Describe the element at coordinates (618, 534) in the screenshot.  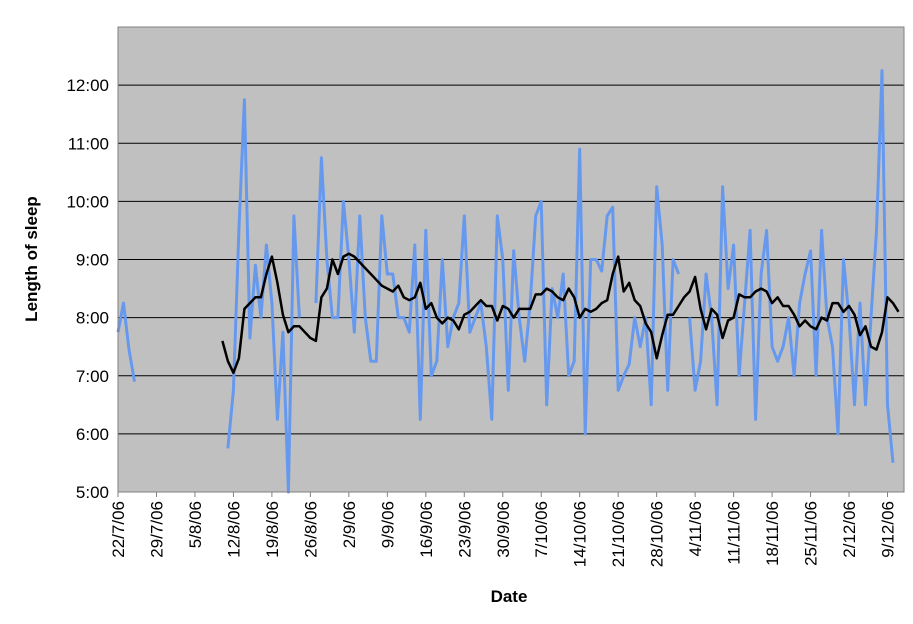
I see `x-tick-label: 21/10/06` at that location.